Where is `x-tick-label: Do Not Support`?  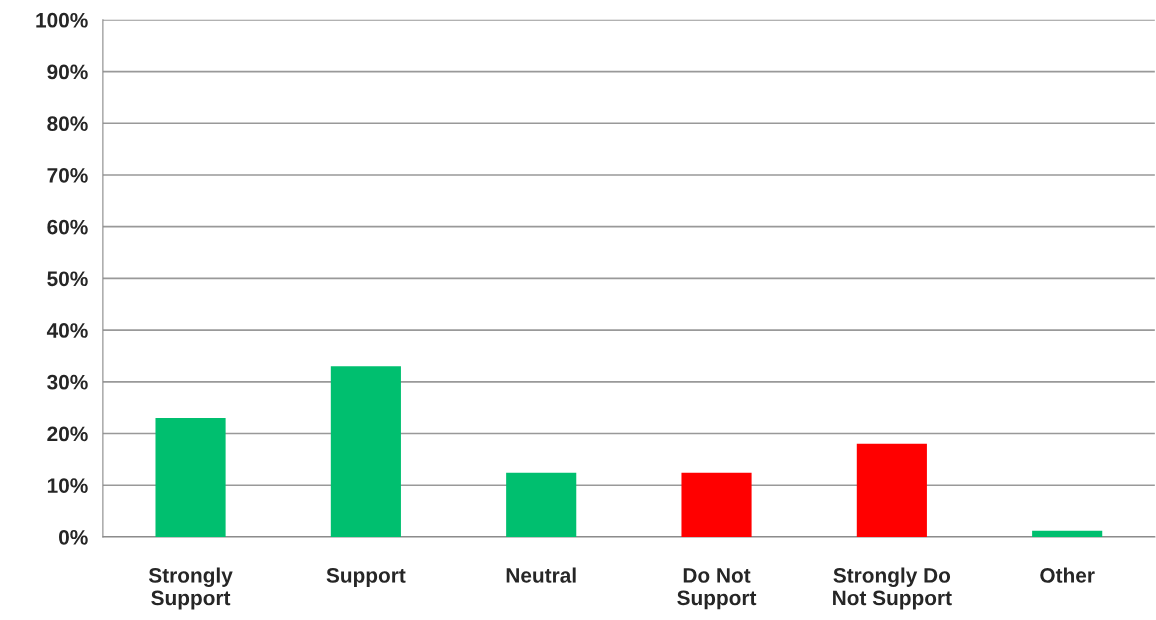 x-tick-label: Do Not Support is located at coordinates (717, 589).